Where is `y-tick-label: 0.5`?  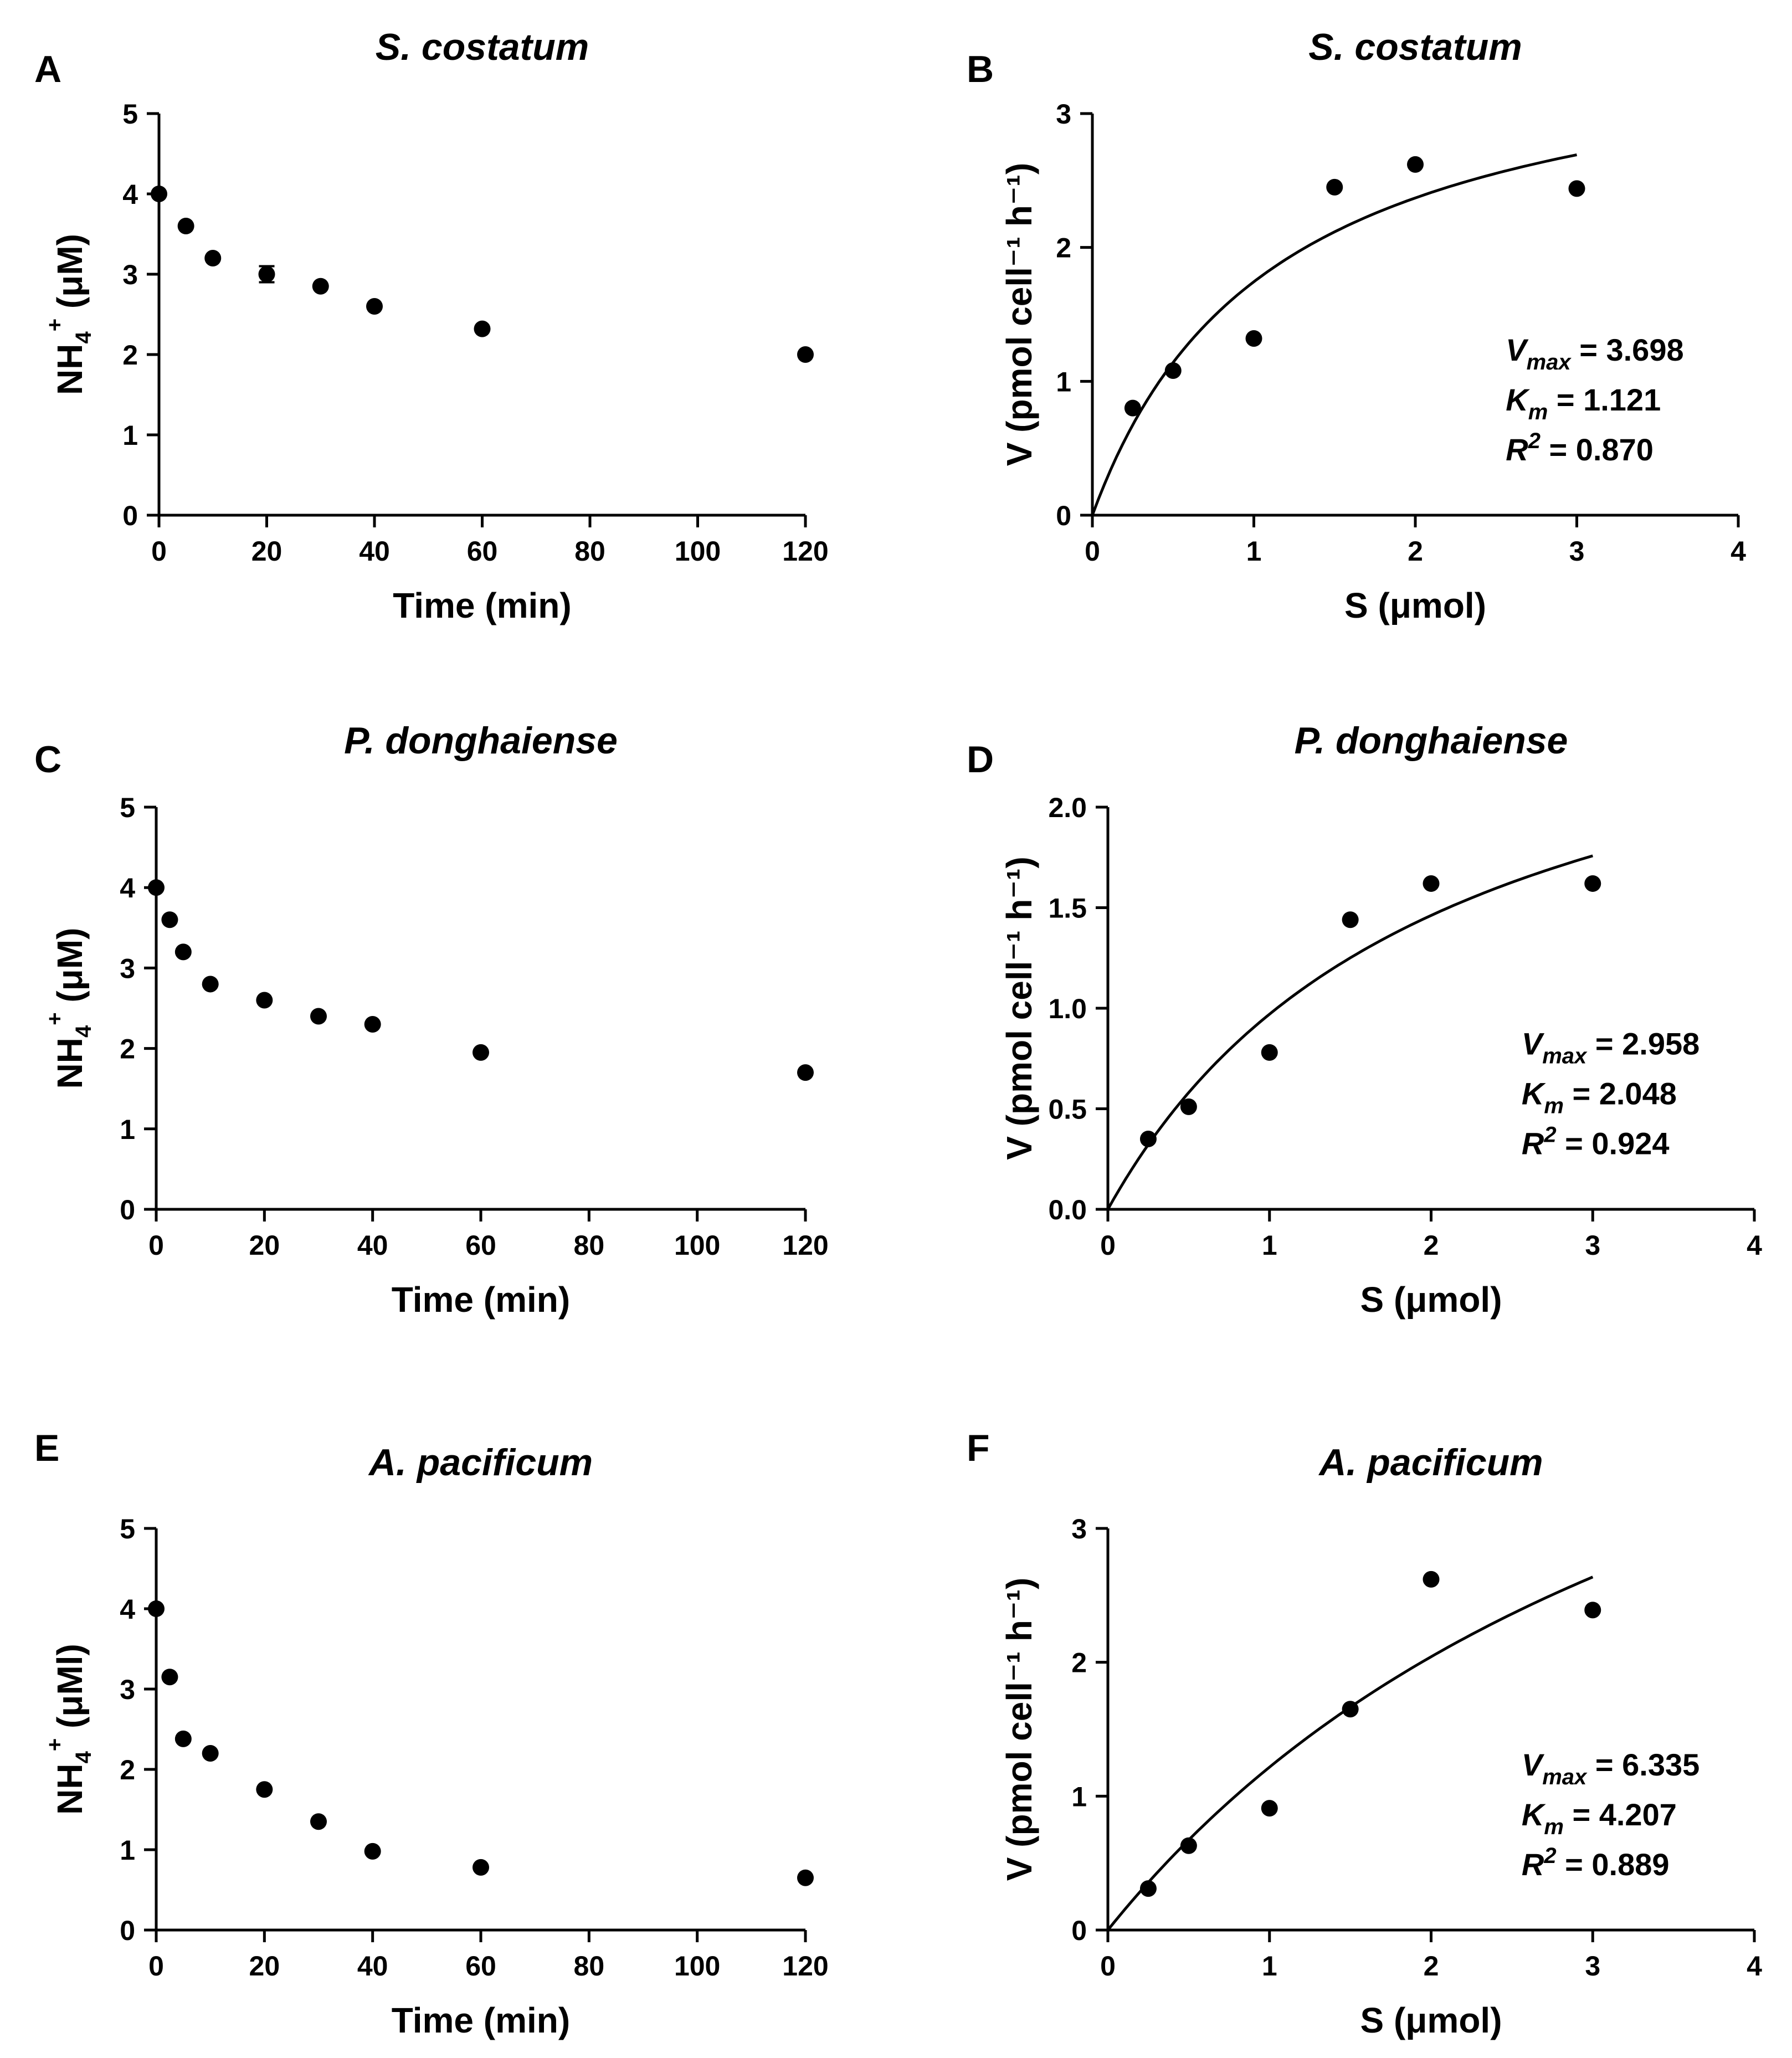
y-tick-label: 0.5 is located at coordinates (1067, 1109).